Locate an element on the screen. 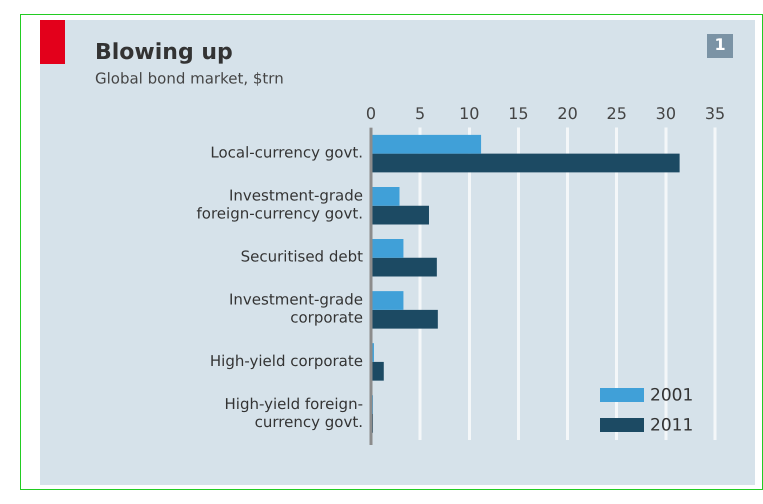 The image size is (763, 504). text: Global bond market, $trn is located at coordinates (189, 78).